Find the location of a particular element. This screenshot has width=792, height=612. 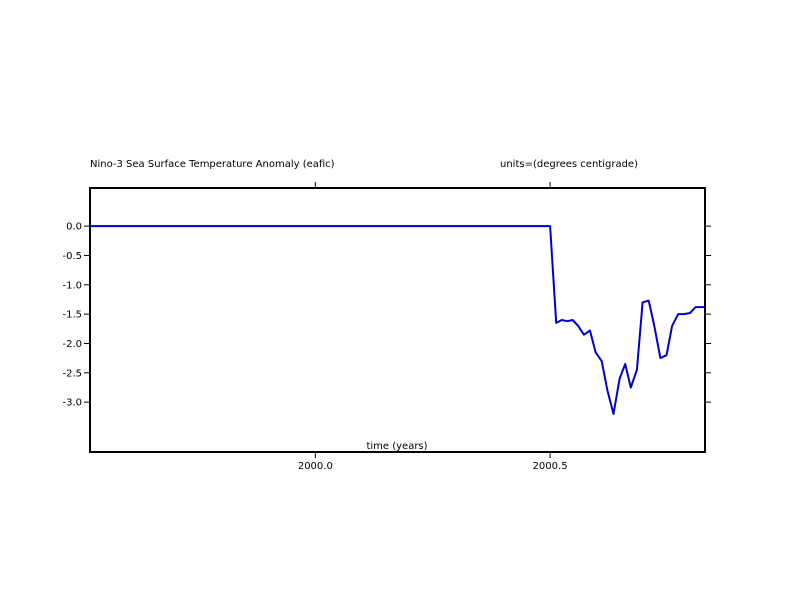

y-tick-label: -3.0 is located at coordinates (72, 403).